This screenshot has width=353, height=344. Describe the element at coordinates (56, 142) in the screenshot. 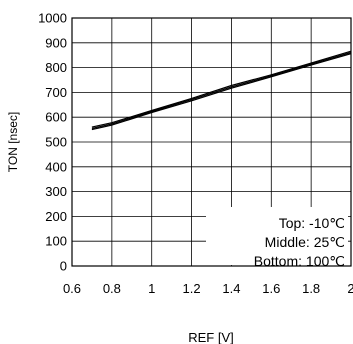

I see `y-tick-label: 500` at that location.